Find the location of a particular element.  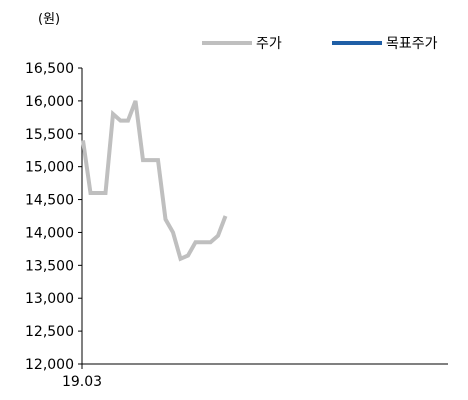

y-tick-label: 14,000 is located at coordinates (49, 233).